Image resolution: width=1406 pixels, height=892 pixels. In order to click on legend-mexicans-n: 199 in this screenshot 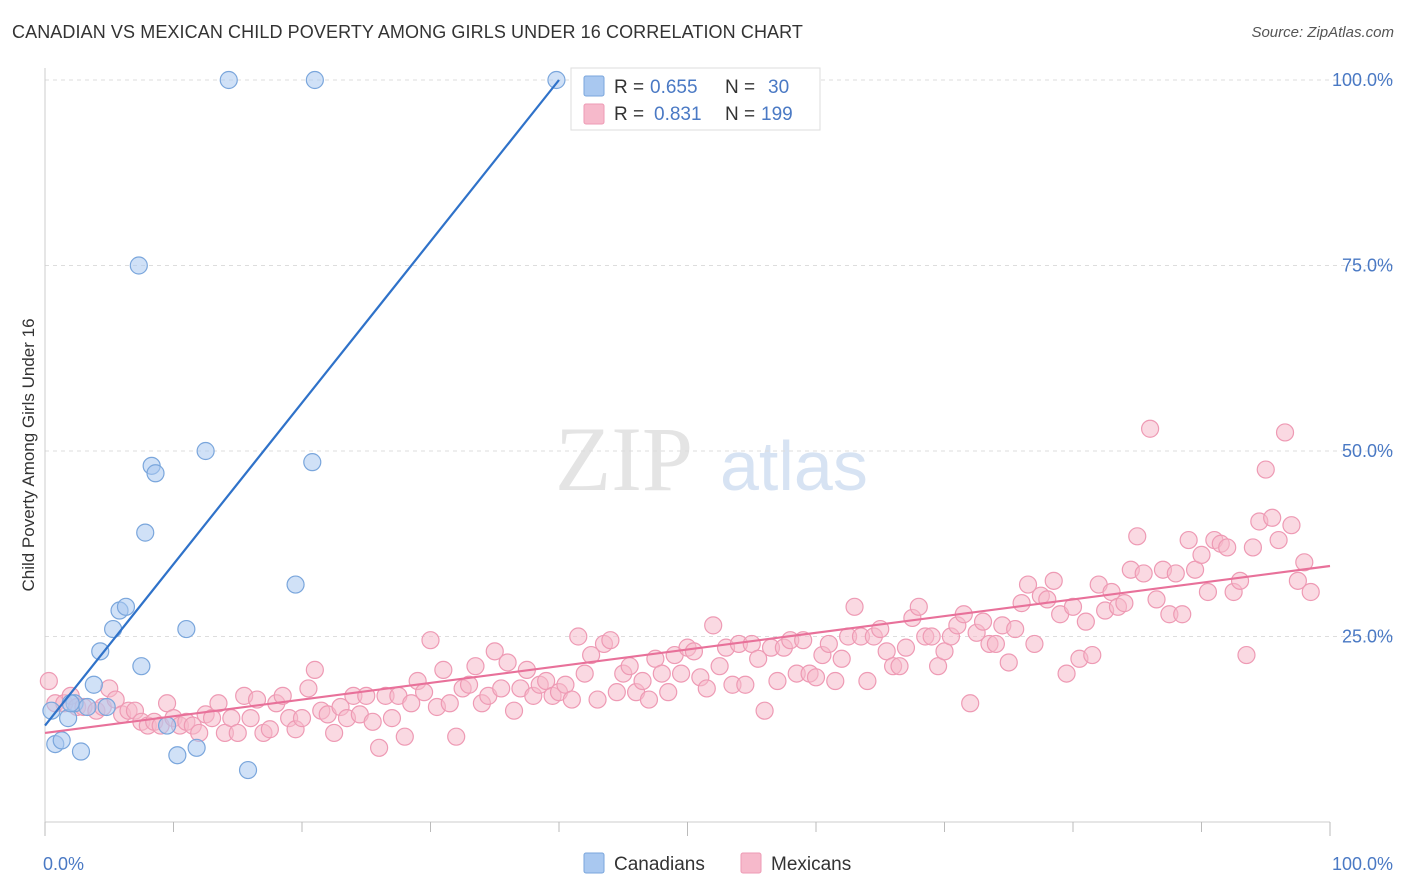, I will do `click(777, 114)`.